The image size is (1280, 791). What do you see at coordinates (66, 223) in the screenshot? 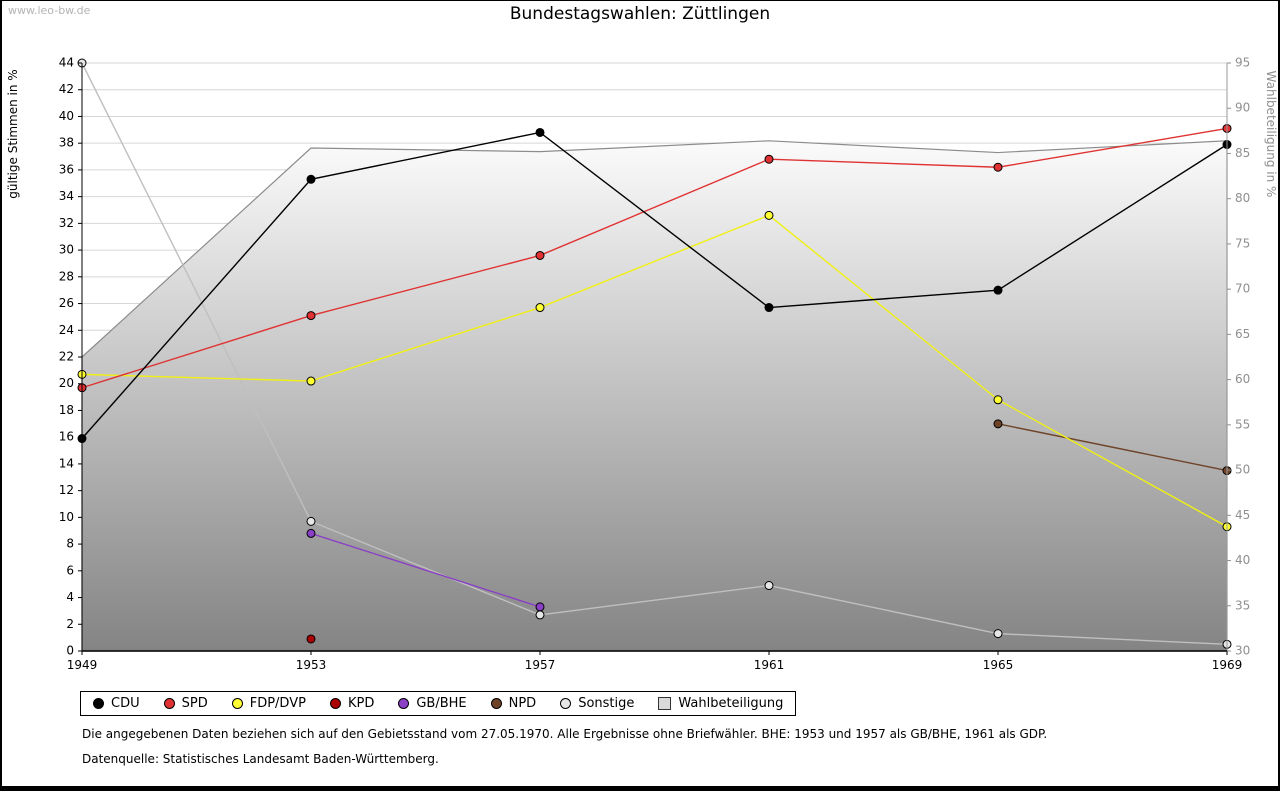
I see `svg-text: 32` at bounding box center [66, 223].